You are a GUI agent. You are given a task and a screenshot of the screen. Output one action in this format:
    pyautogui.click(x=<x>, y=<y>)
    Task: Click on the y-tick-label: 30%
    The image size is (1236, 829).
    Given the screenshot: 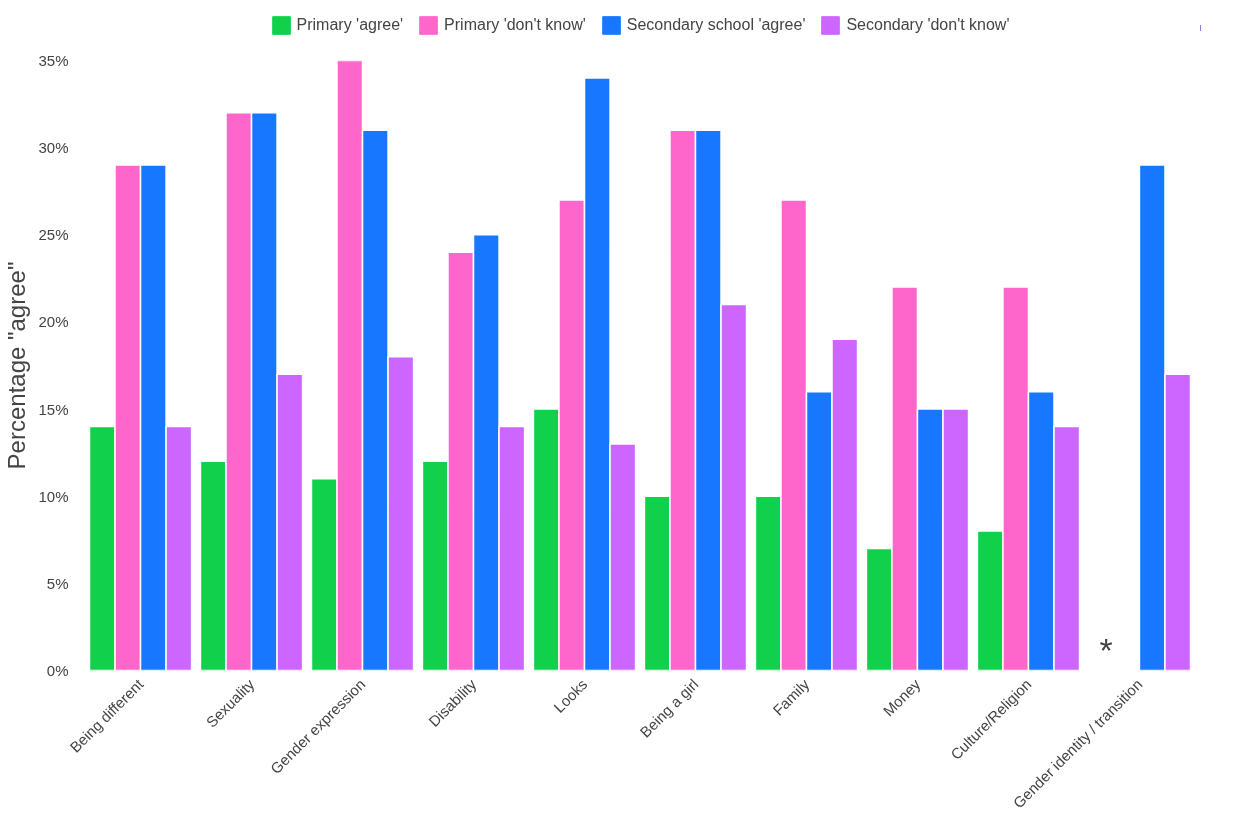 What is the action you would take?
    pyautogui.click(x=53, y=148)
    